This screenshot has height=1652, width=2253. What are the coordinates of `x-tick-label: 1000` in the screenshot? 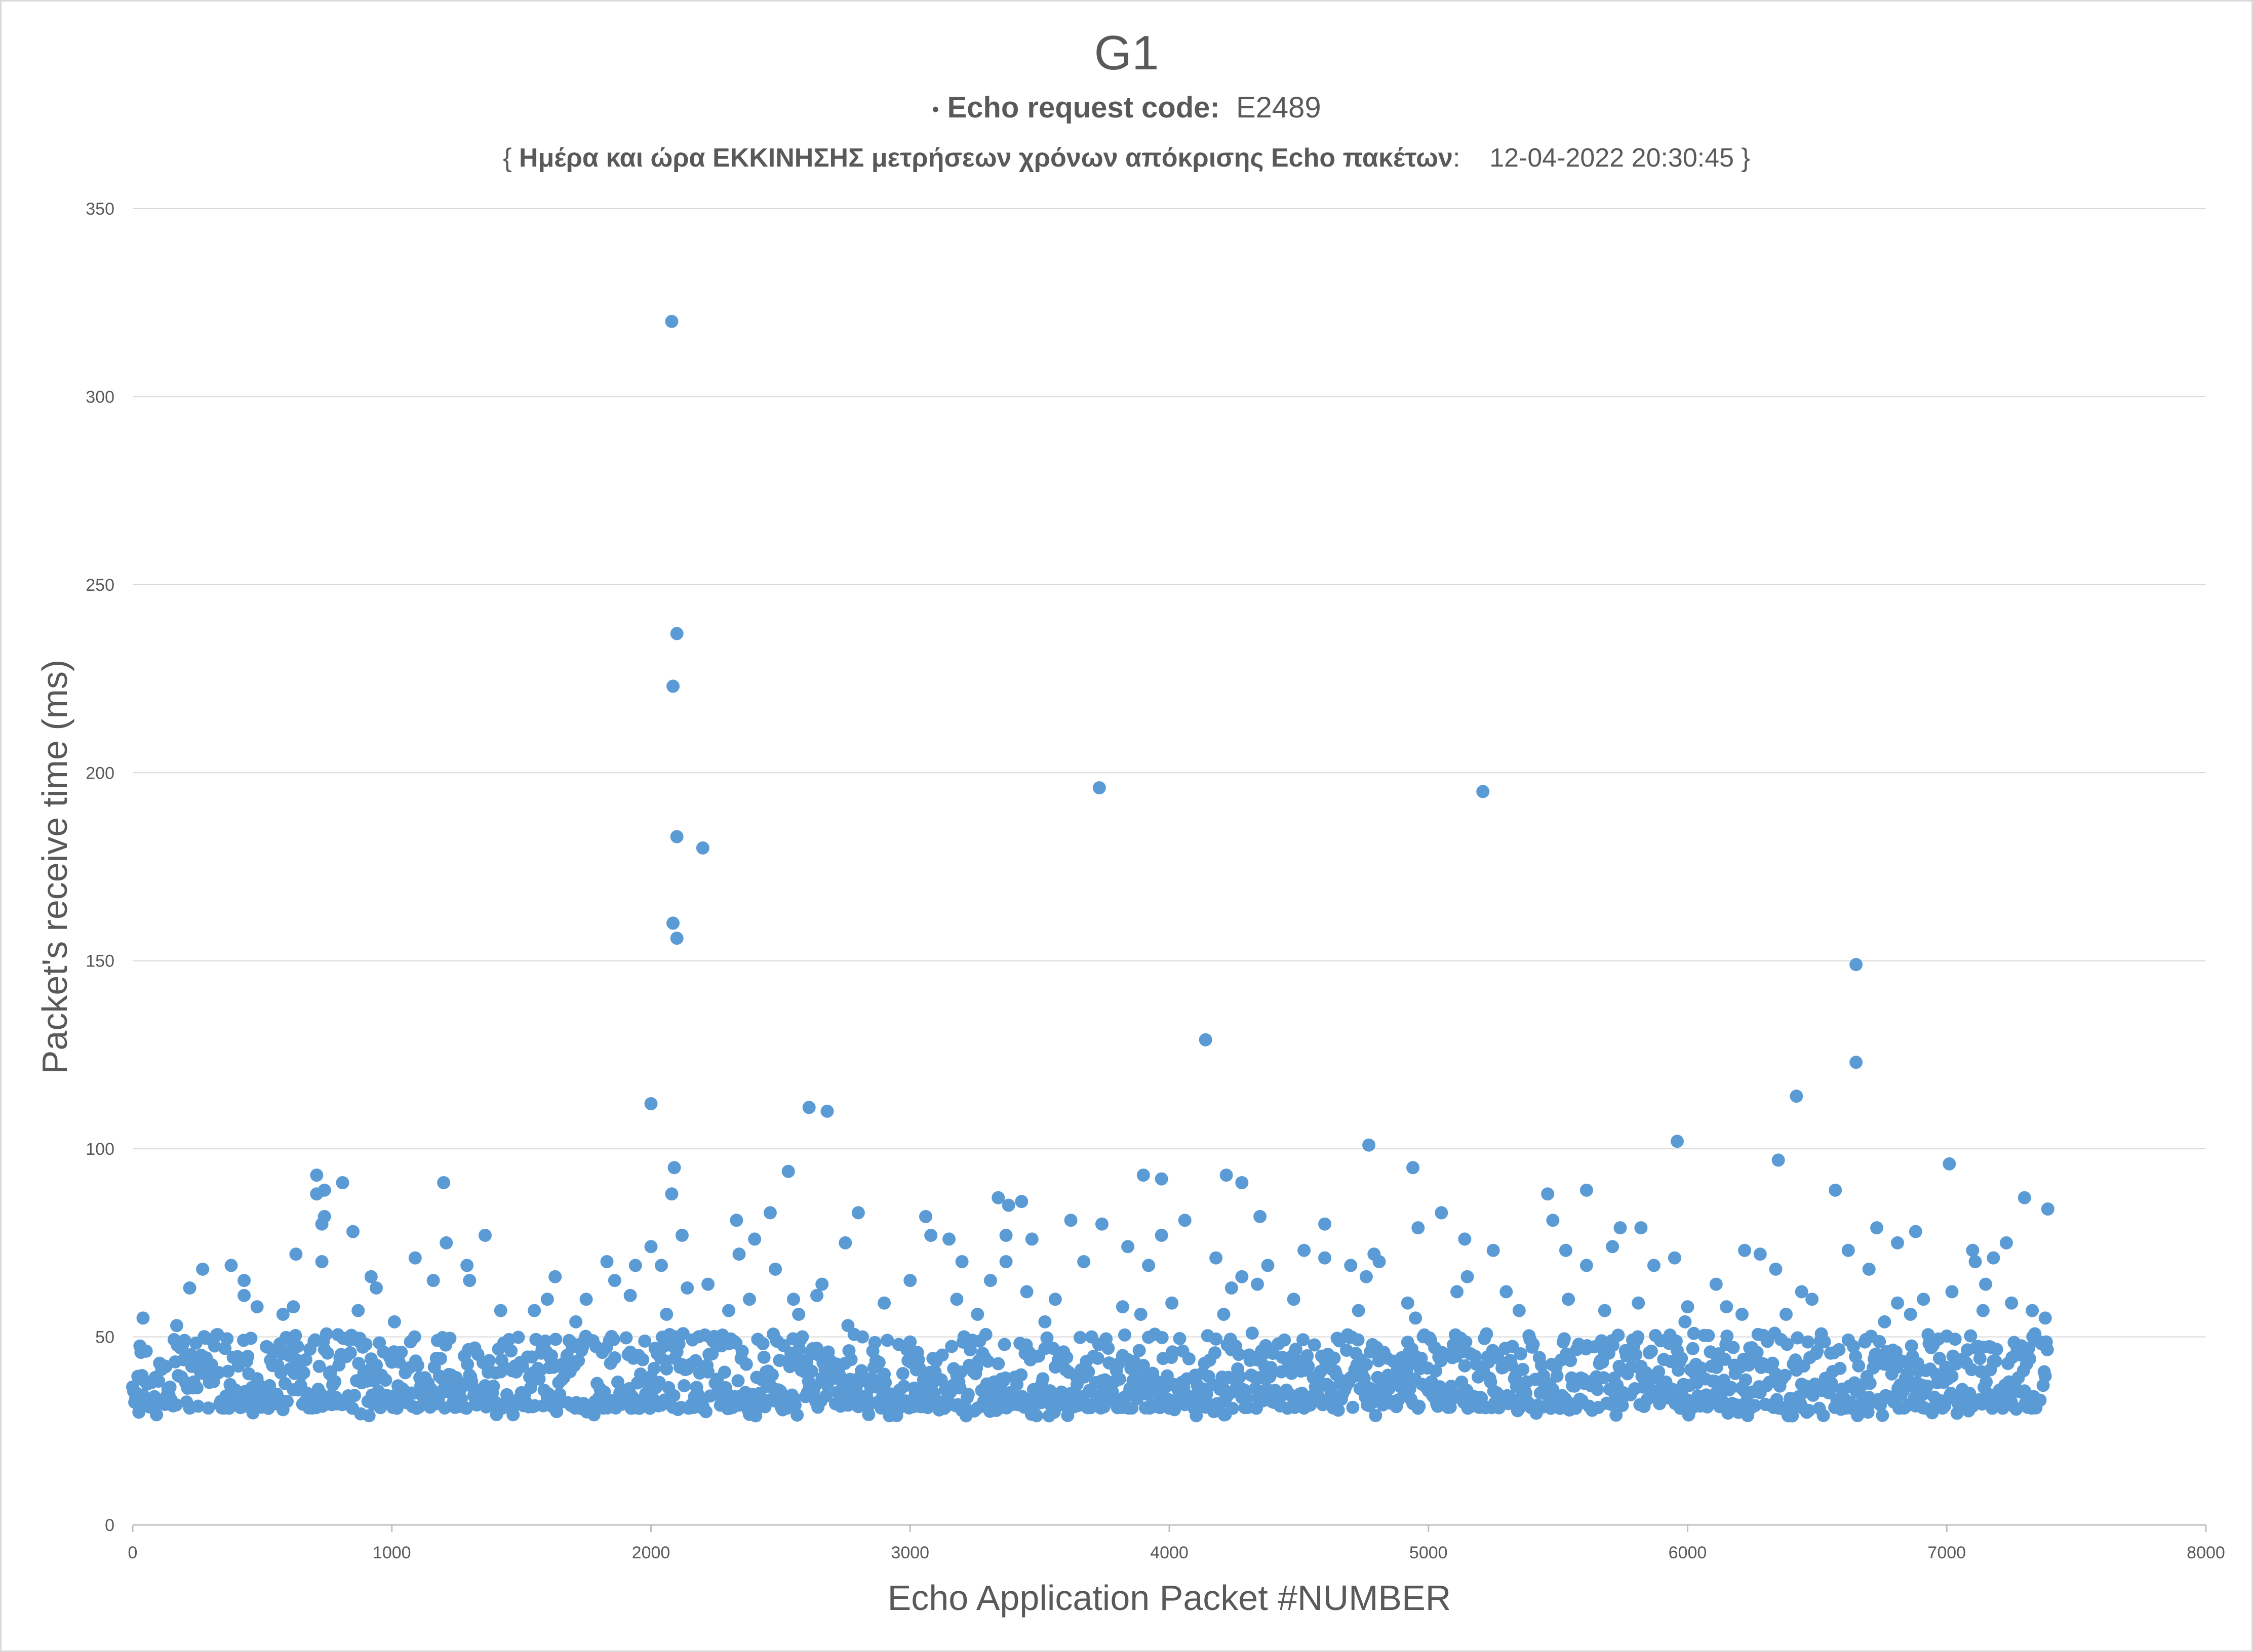 It's located at (392, 1552).